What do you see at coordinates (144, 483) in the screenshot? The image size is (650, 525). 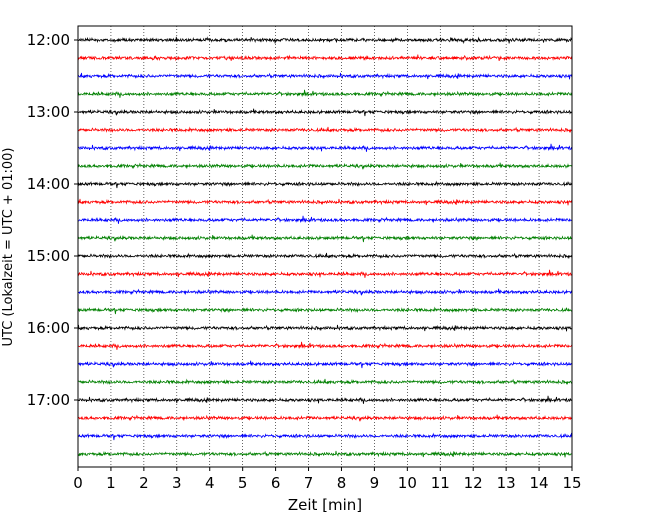 I see `x-tick-label: 2` at bounding box center [144, 483].